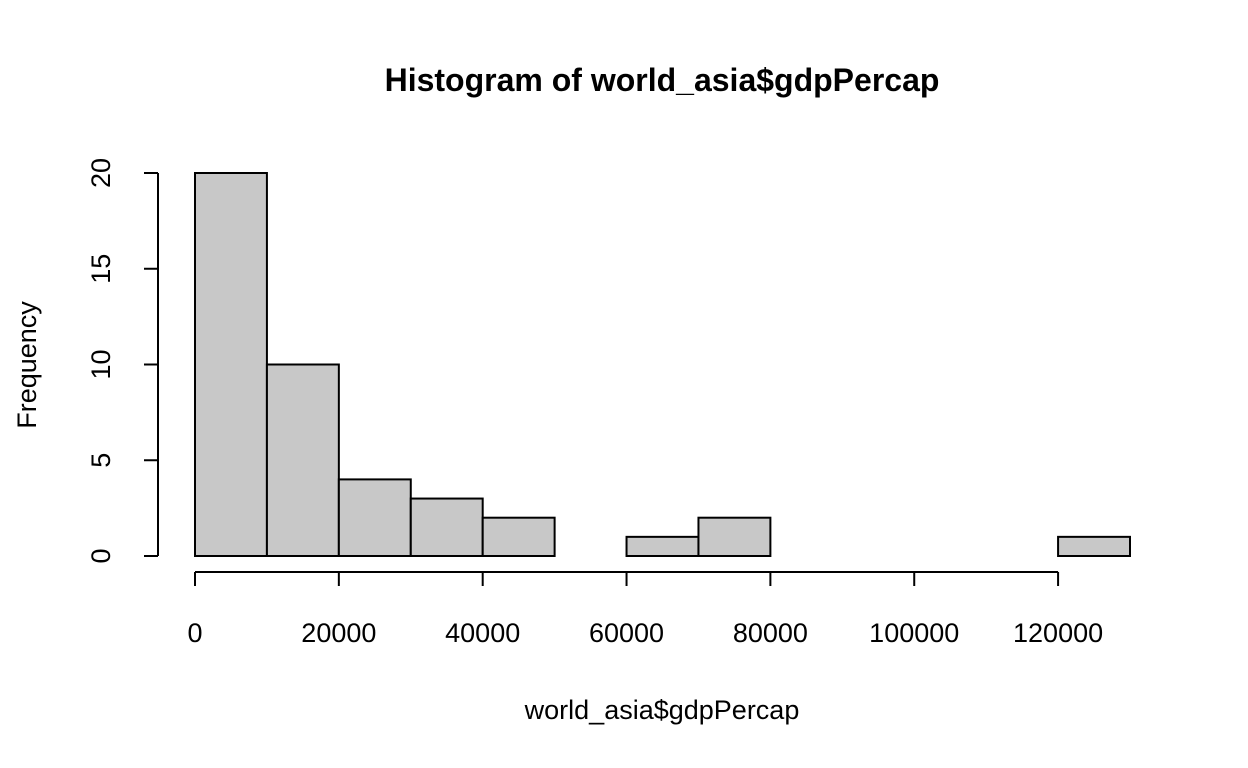 This screenshot has width=1248, height=768. Describe the element at coordinates (194, 633) in the screenshot. I see `x-tick-label: 0` at that location.